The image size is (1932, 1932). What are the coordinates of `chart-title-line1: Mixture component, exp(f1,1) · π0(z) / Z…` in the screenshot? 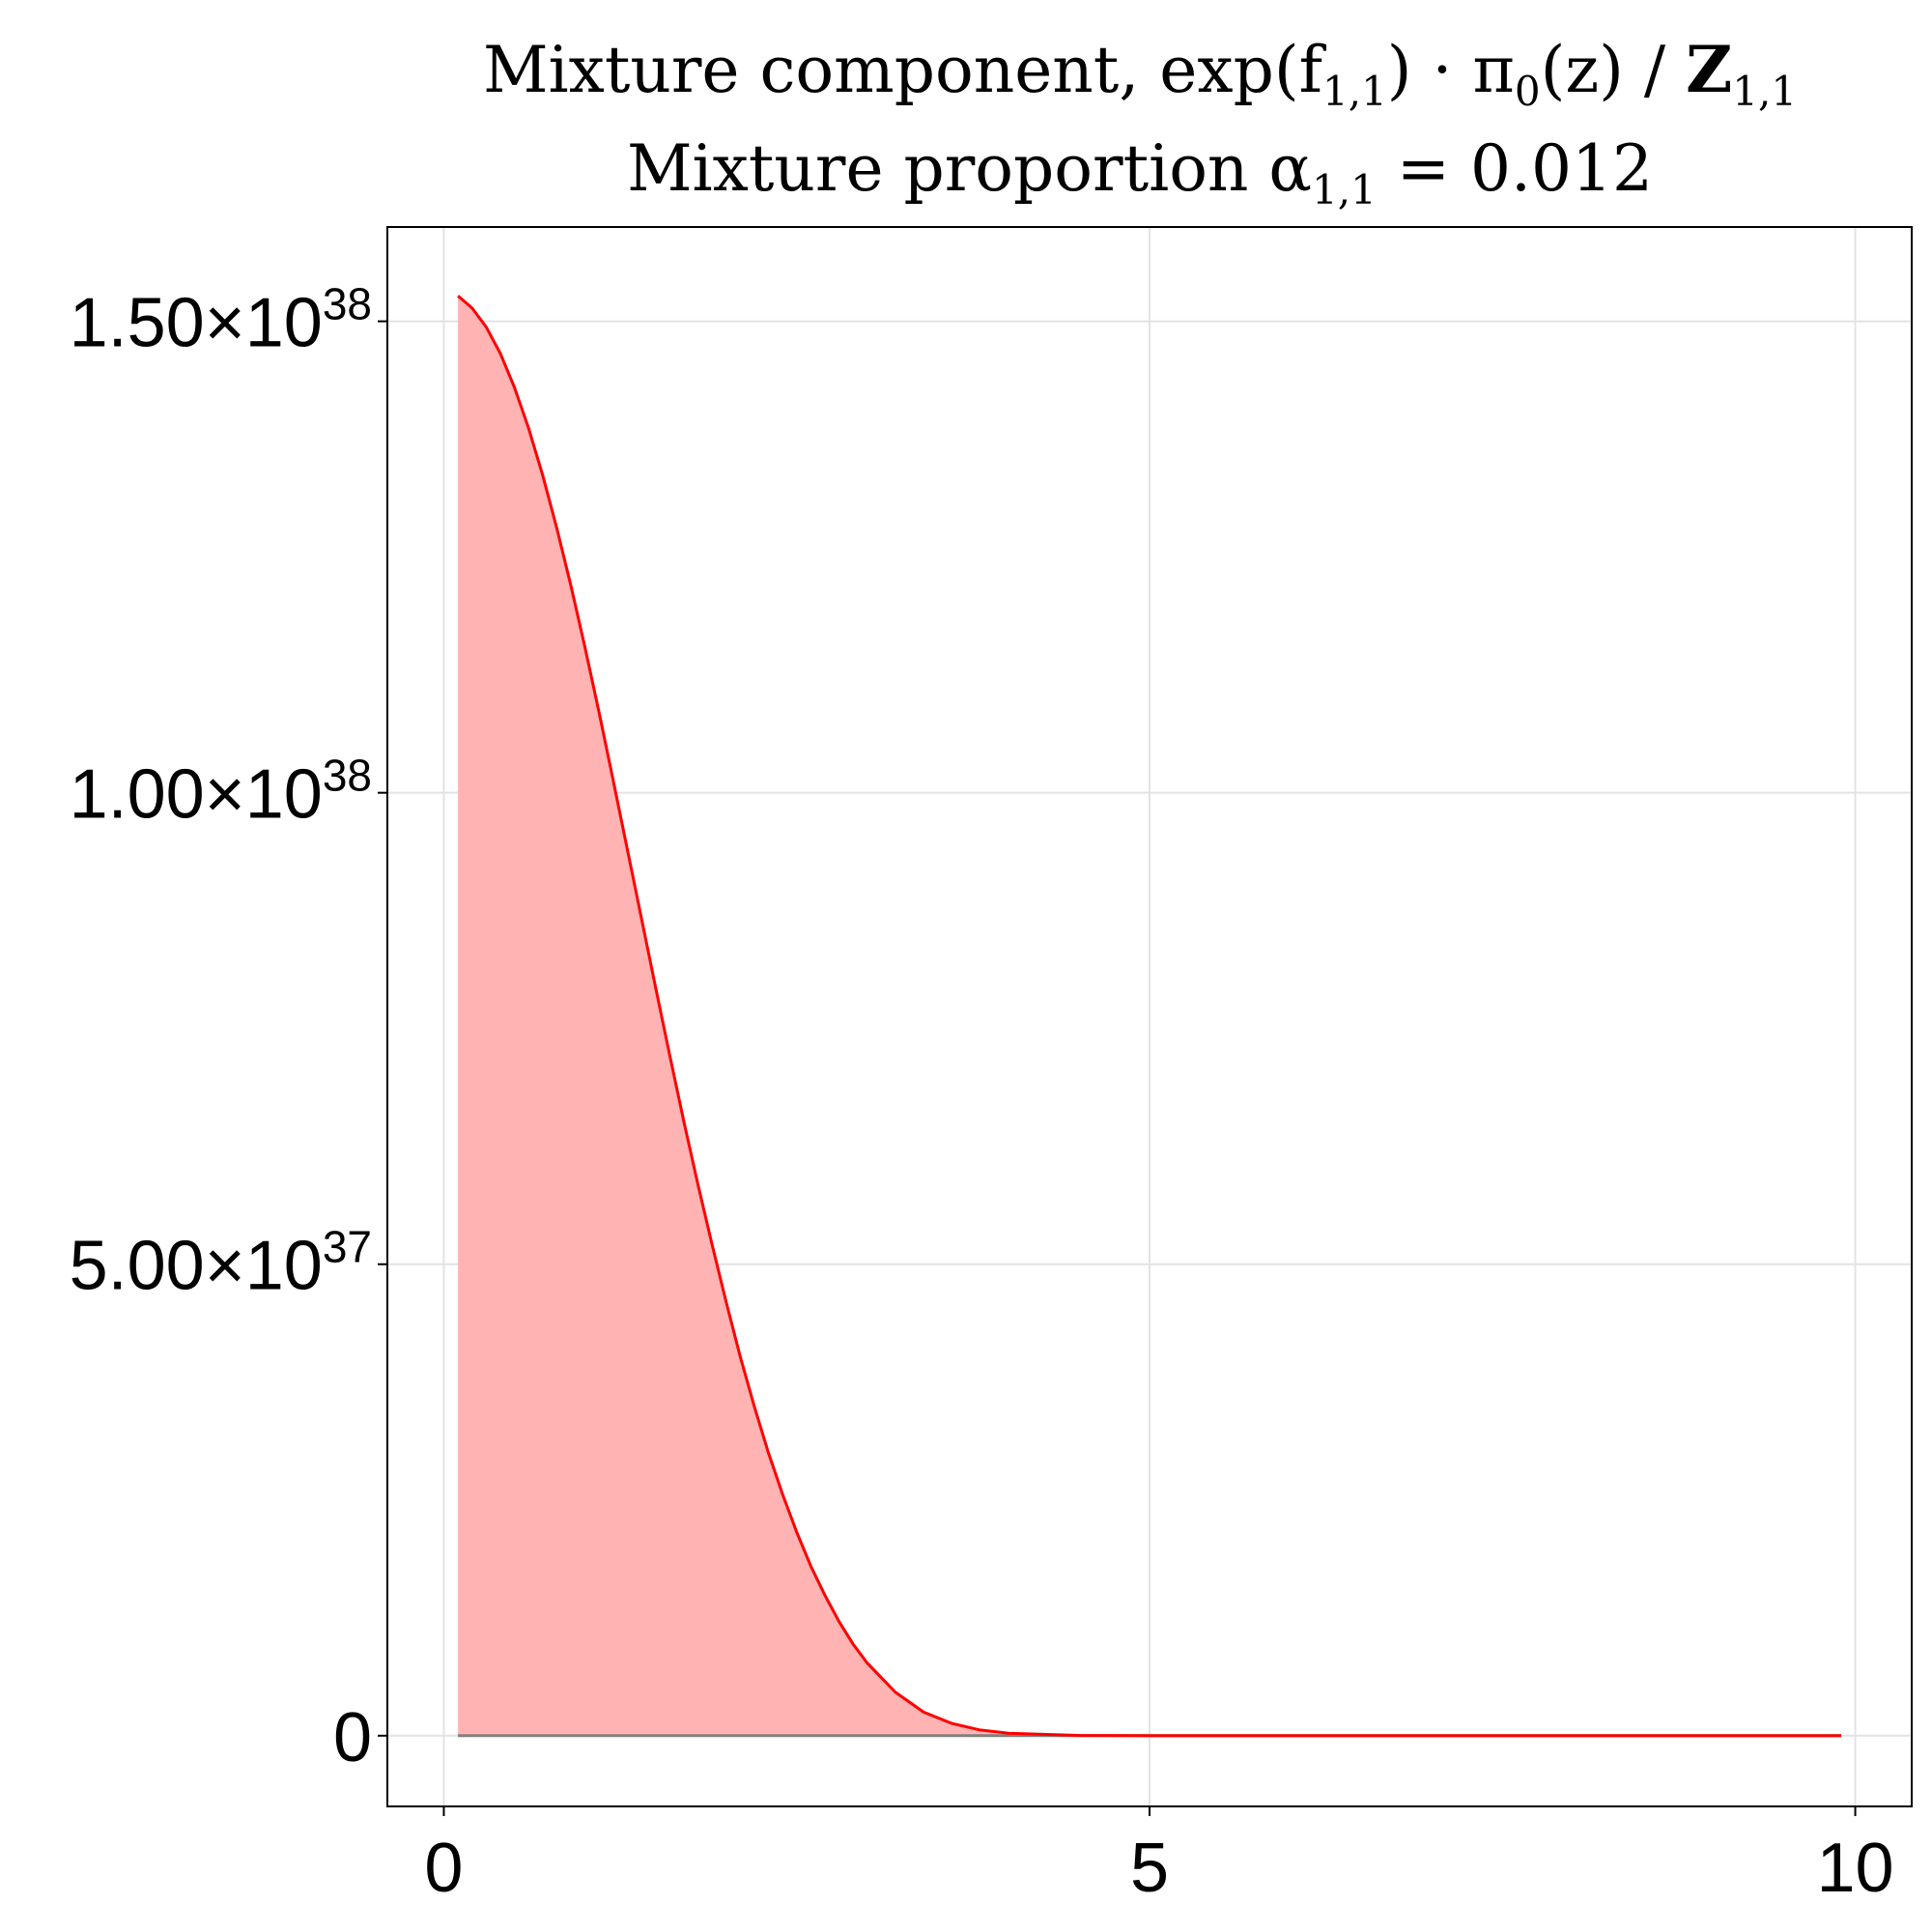 It's located at (1140, 73).